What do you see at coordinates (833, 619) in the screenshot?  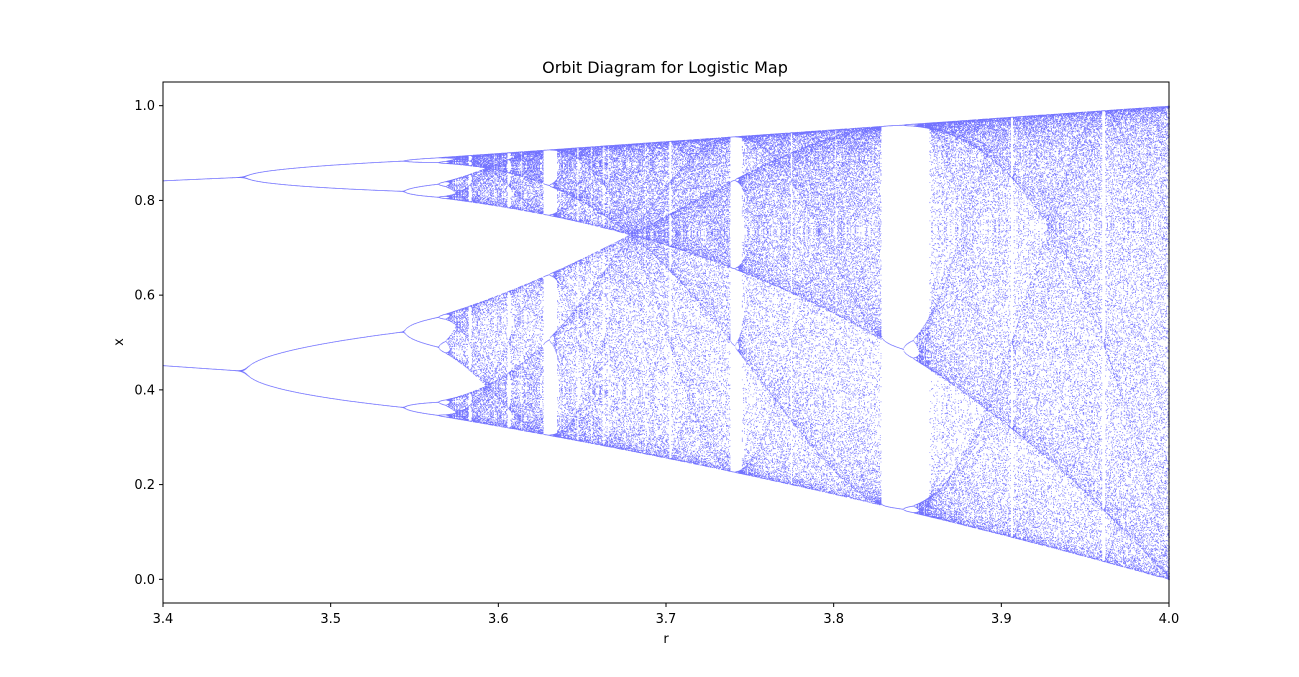 I see `x-tick-label: 3.8` at bounding box center [833, 619].